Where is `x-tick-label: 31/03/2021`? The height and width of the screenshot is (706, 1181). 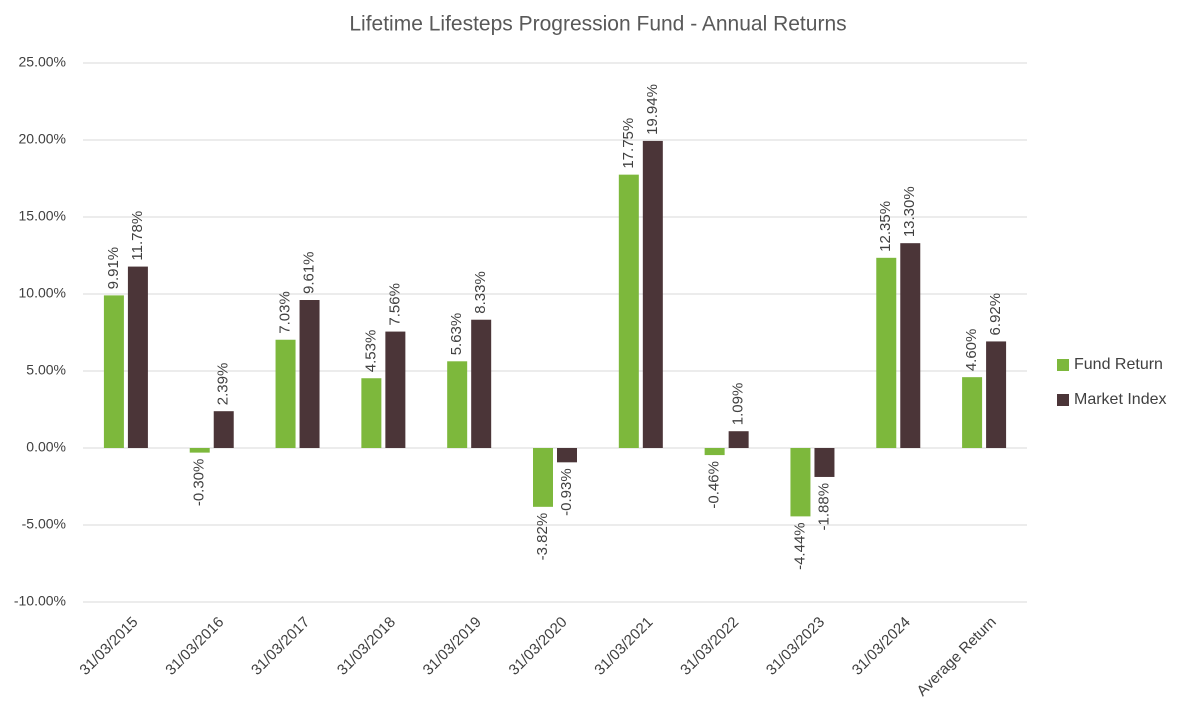
x-tick-label: 31/03/2021 is located at coordinates (623, 646).